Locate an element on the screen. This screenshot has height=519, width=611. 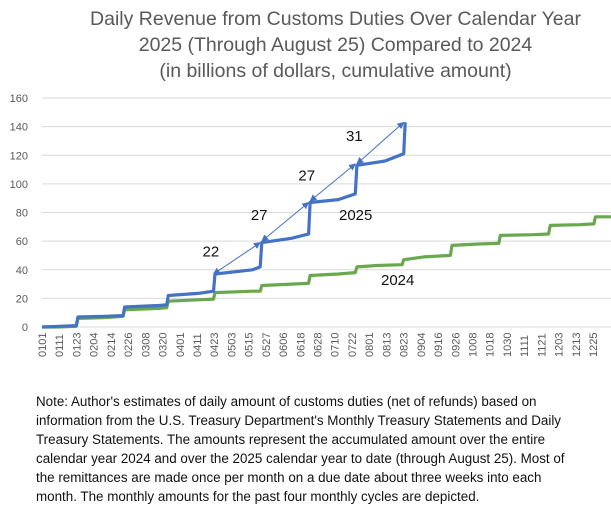
x-tick-label: 0823 is located at coordinates (405, 345).